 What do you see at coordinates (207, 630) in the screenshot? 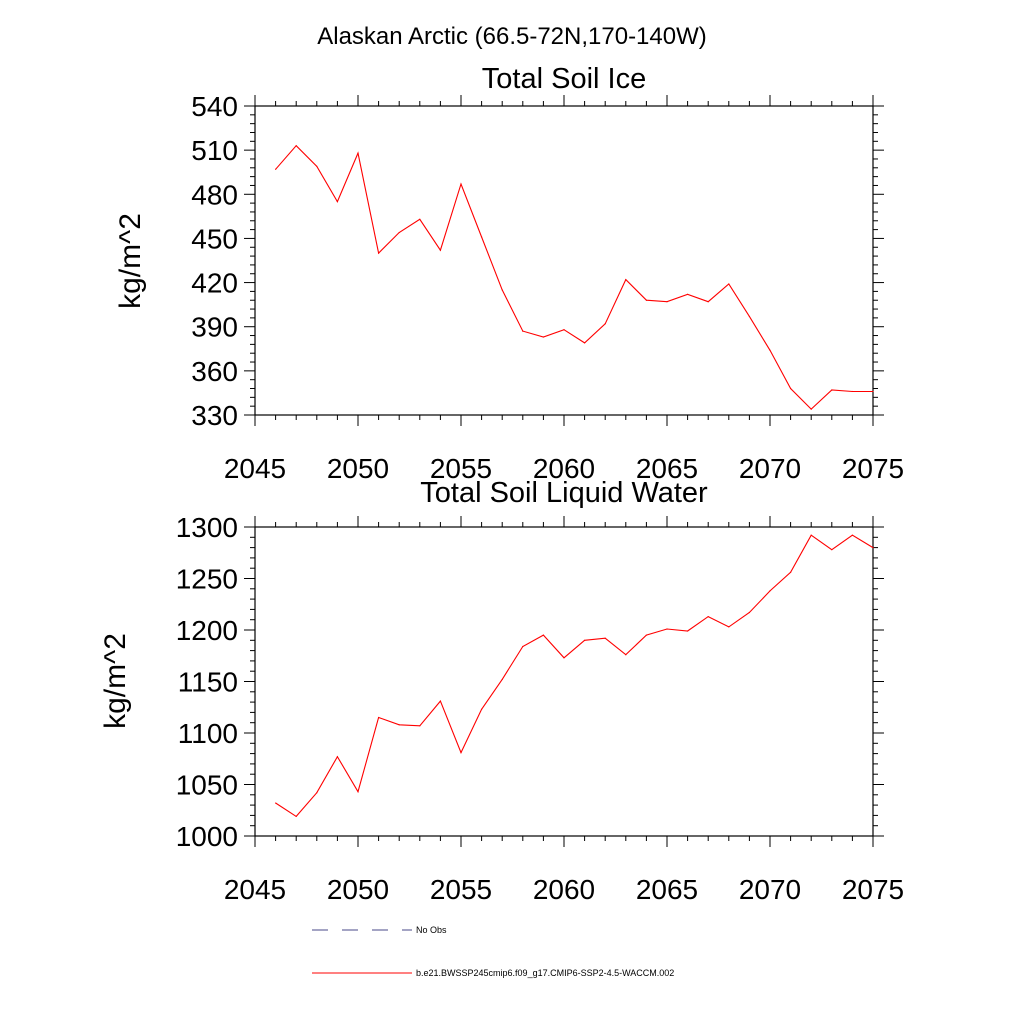
I see `y-tick-label: 1200` at bounding box center [207, 630].